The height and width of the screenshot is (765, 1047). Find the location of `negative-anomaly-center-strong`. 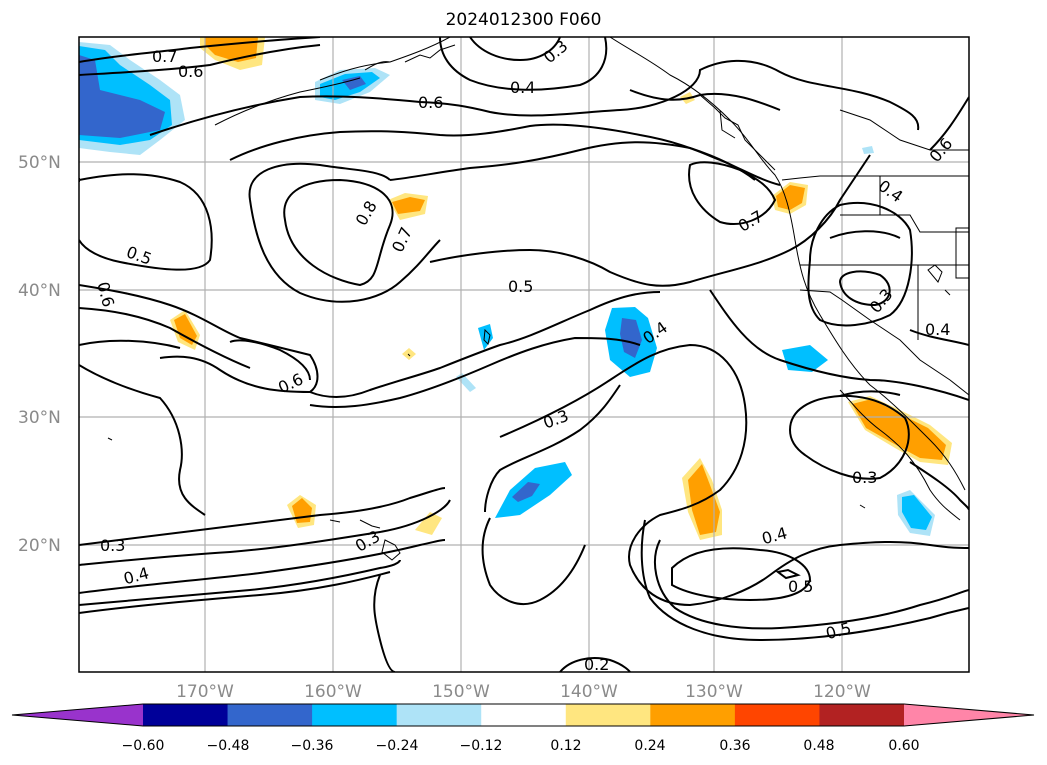

negative-anomaly-center-strong is located at coordinates (631, 338).